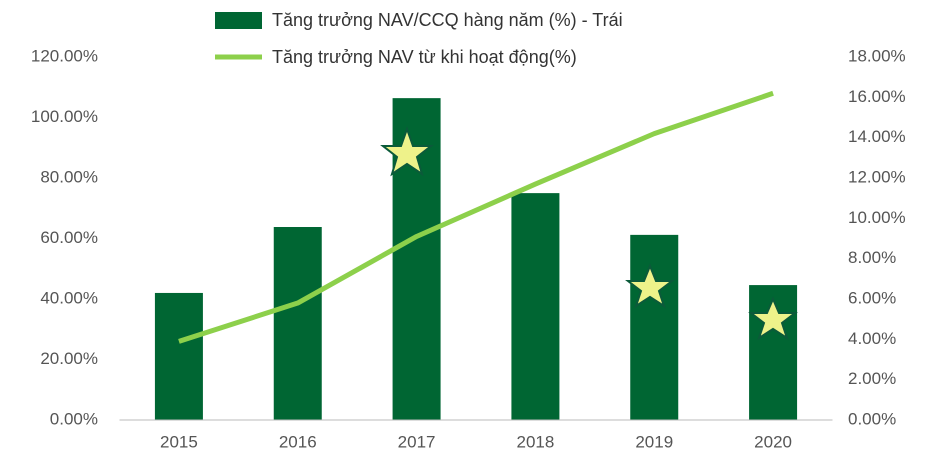  Describe the element at coordinates (872, 378) in the screenshot. I see `y2-tick-label: 2.00%` at that location.